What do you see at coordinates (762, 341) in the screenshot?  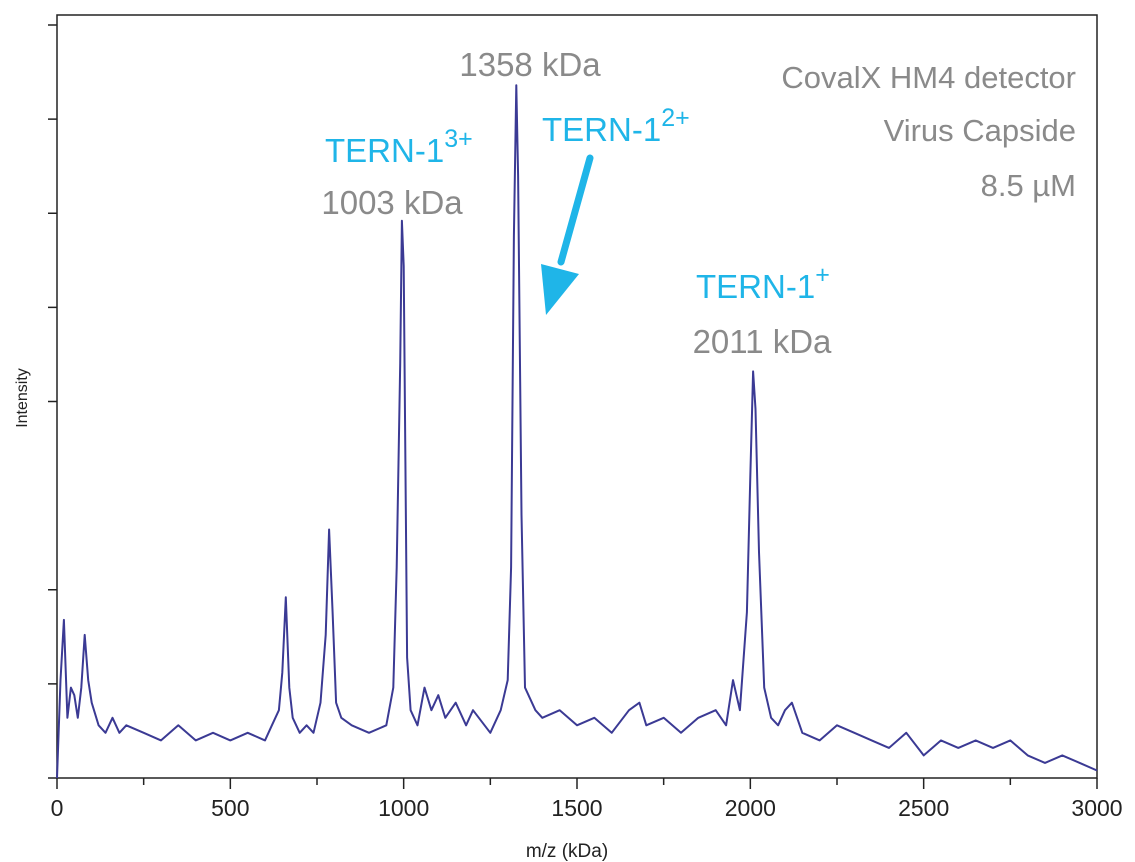 I see `peak-label-2011: 2011 kDa` at bounding box center [762, 341].